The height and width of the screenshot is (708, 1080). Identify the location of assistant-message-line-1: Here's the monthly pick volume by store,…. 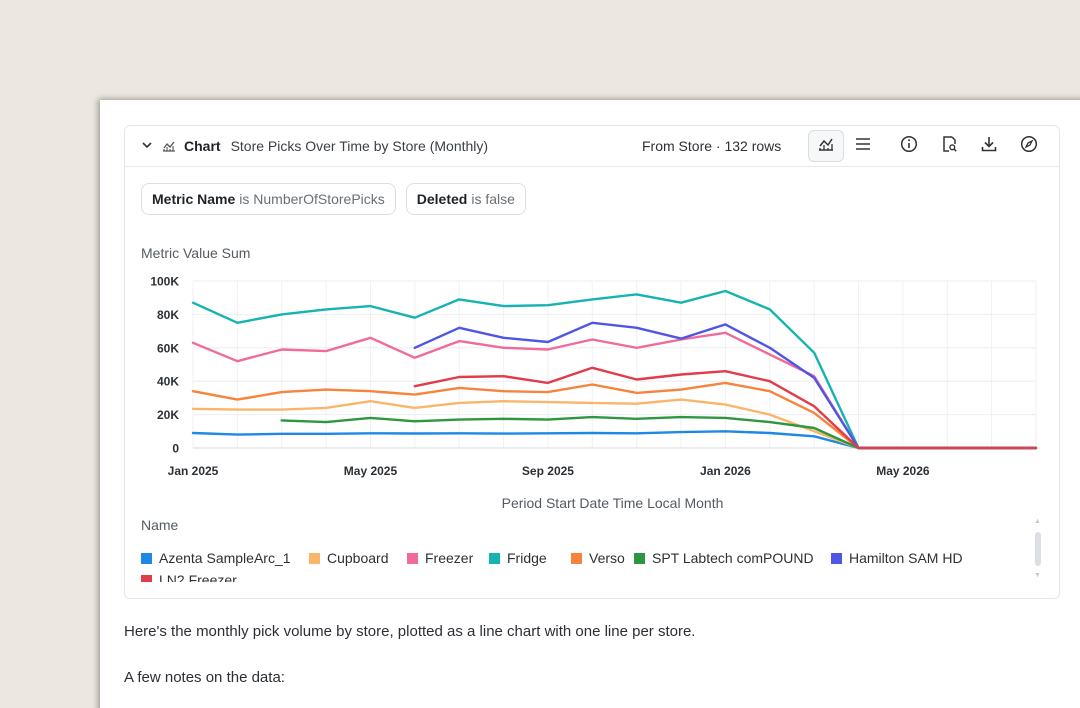
(410, 631).